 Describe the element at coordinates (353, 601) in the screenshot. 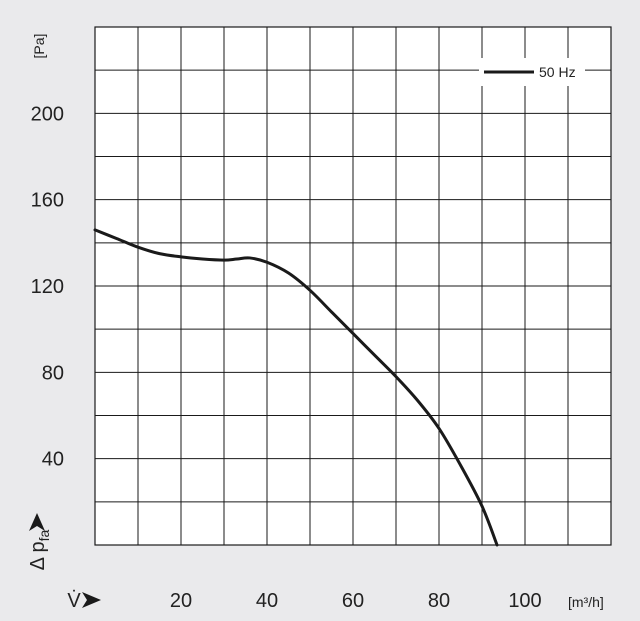

I see `x-tick-label: 60` at that location.